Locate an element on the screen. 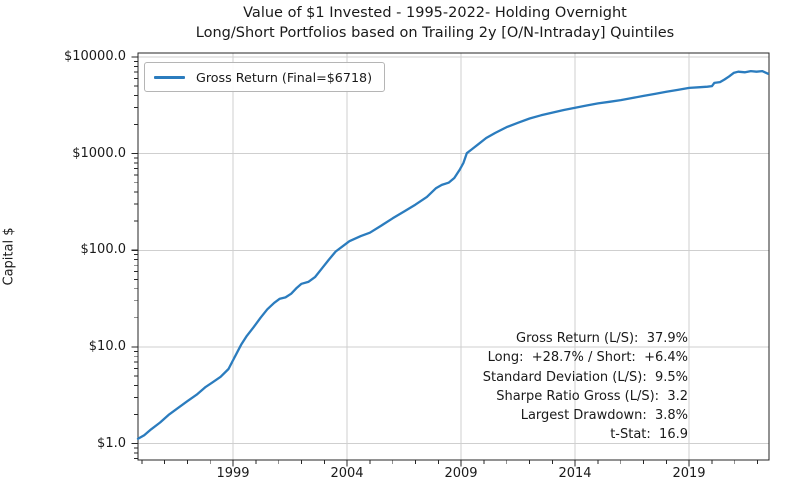 The width and height of the screenshot is (792, 497). y-tick-1: $1.0 is located at coordinates (111, 443).